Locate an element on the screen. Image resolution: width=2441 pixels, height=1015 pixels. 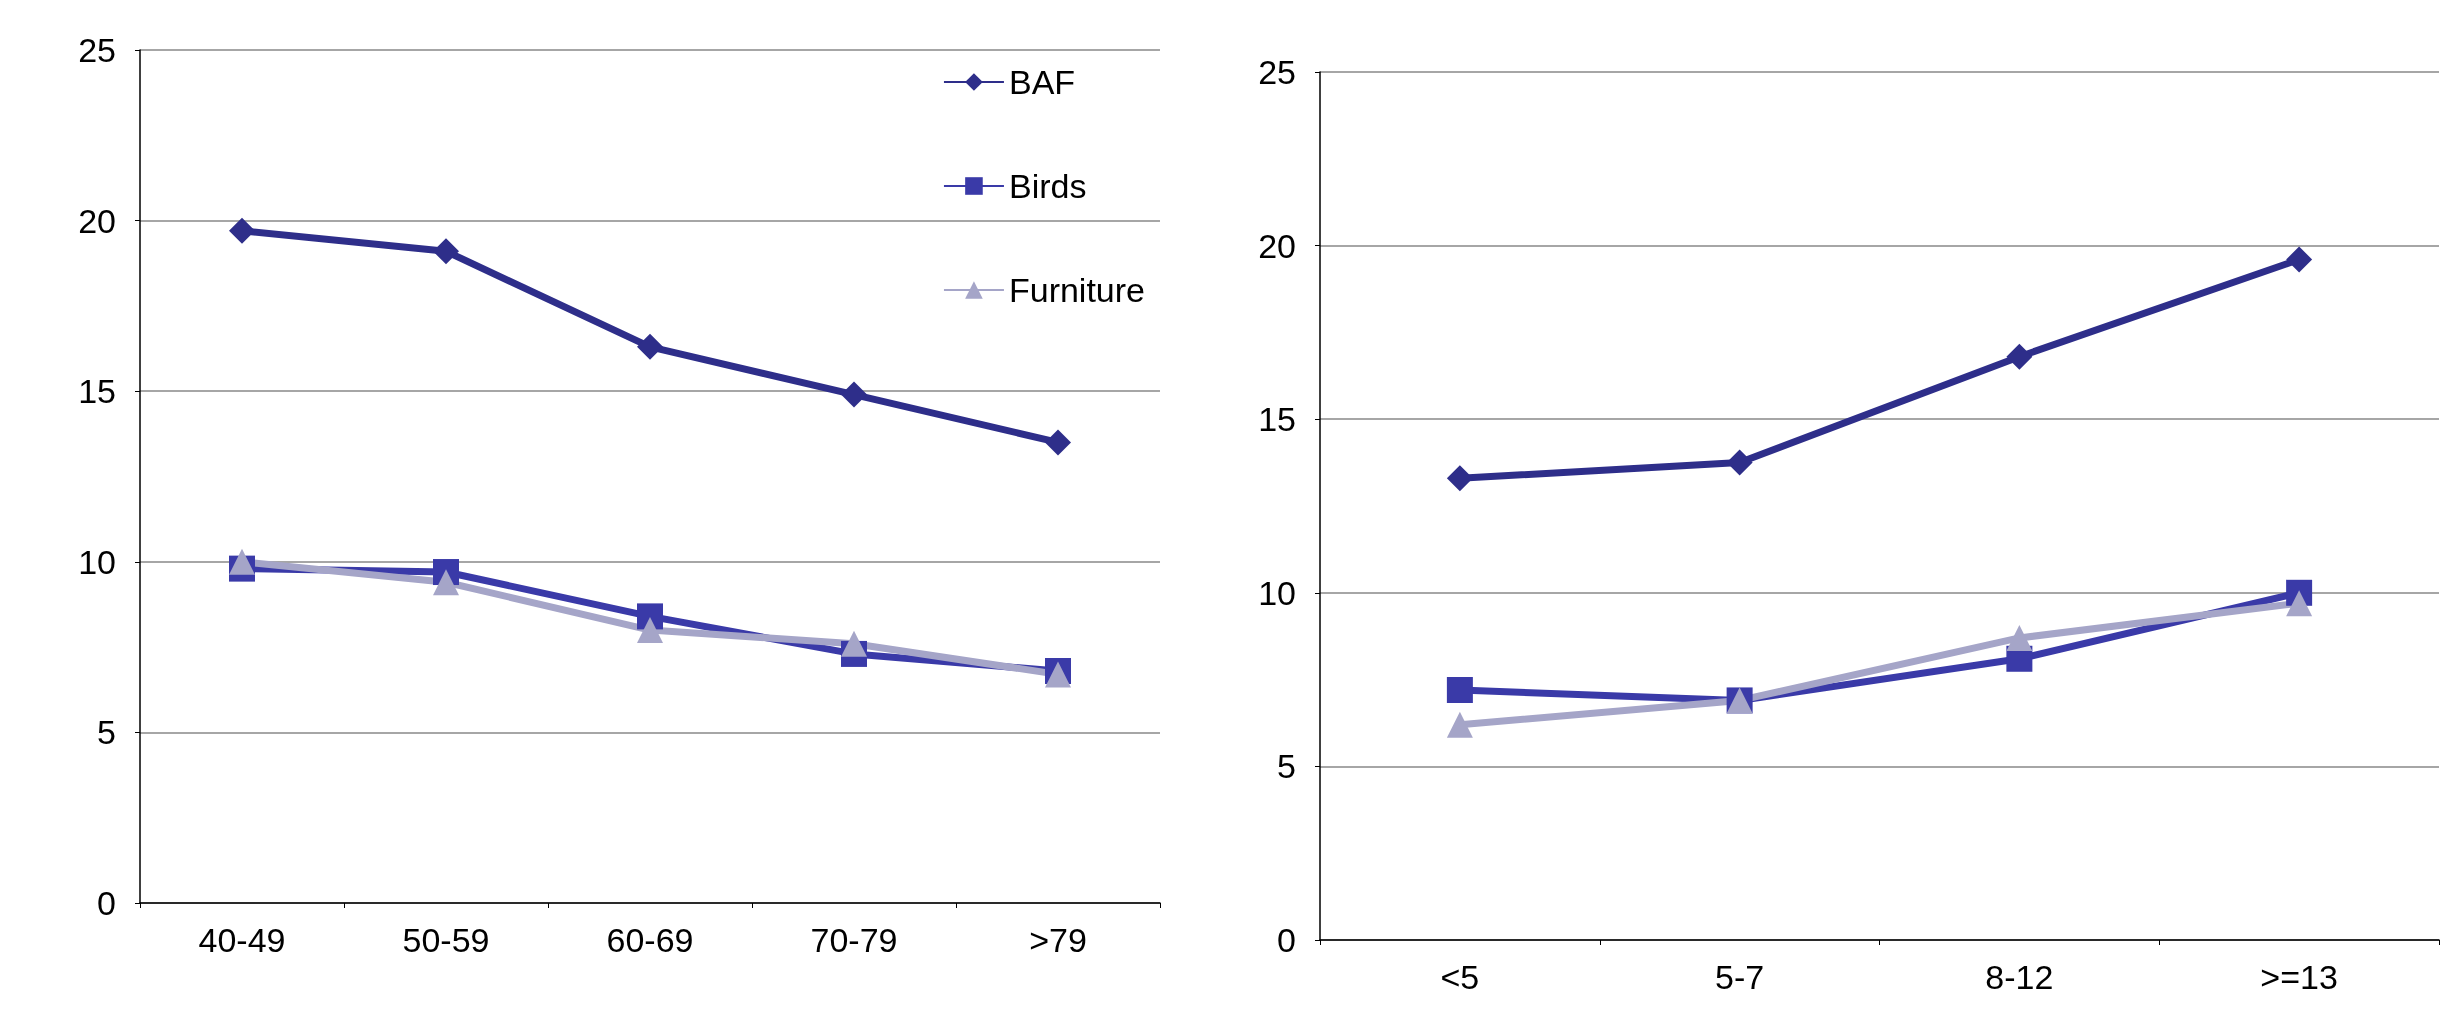
x-tick-label: 70-79 is located at coordinates (854, 940).